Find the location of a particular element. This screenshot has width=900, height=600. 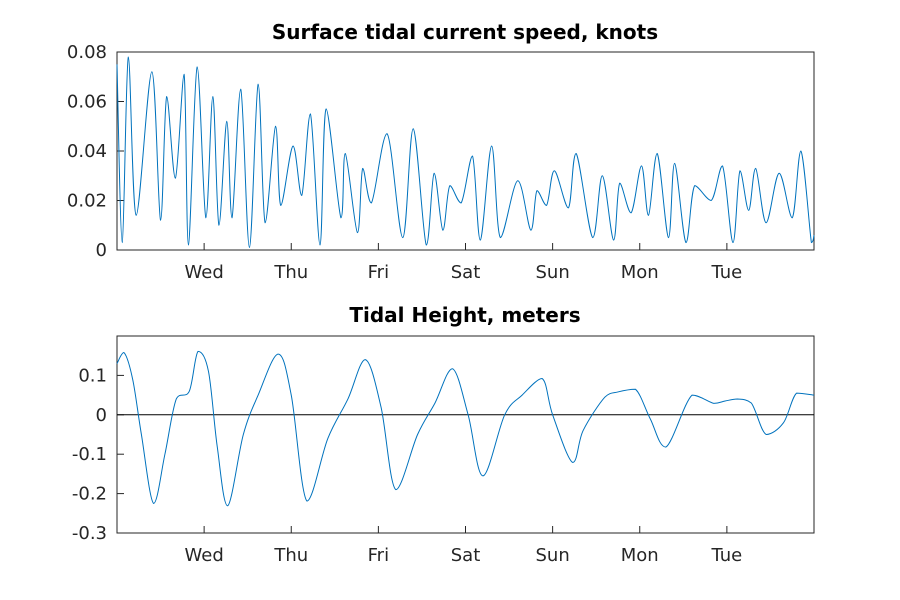

y-tick-label: 0.02 is located at coordinates (87, 201).